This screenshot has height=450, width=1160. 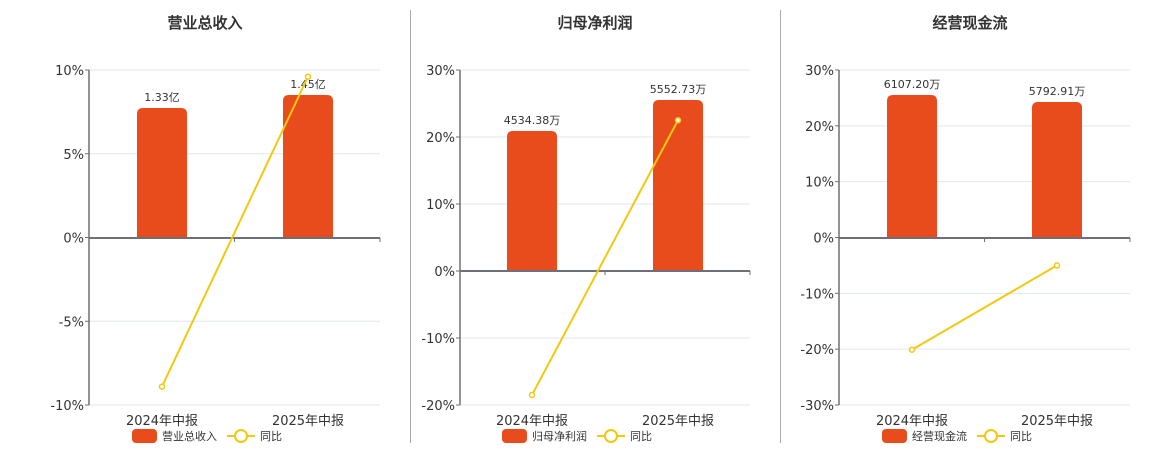 I want to click on y-tick-label: 5%, so click(x=73, y=155).